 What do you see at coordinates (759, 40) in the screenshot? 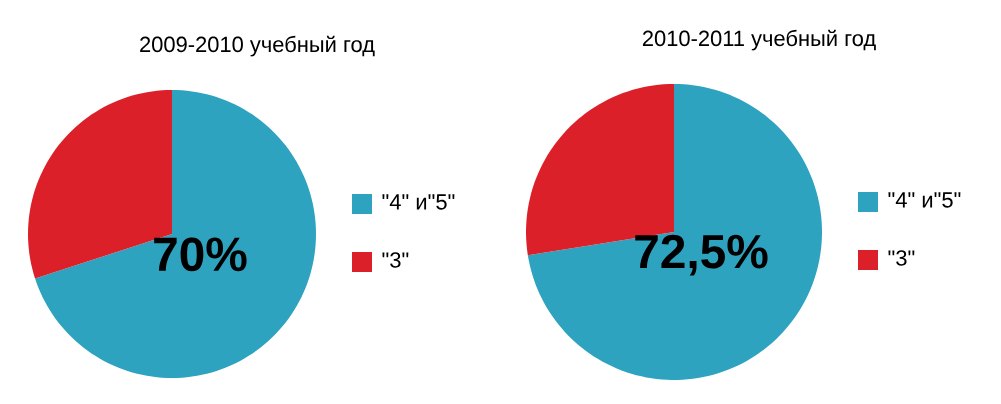
I see `chart-title: 2010-2011 учебный год` at bounding box center [759, 40].